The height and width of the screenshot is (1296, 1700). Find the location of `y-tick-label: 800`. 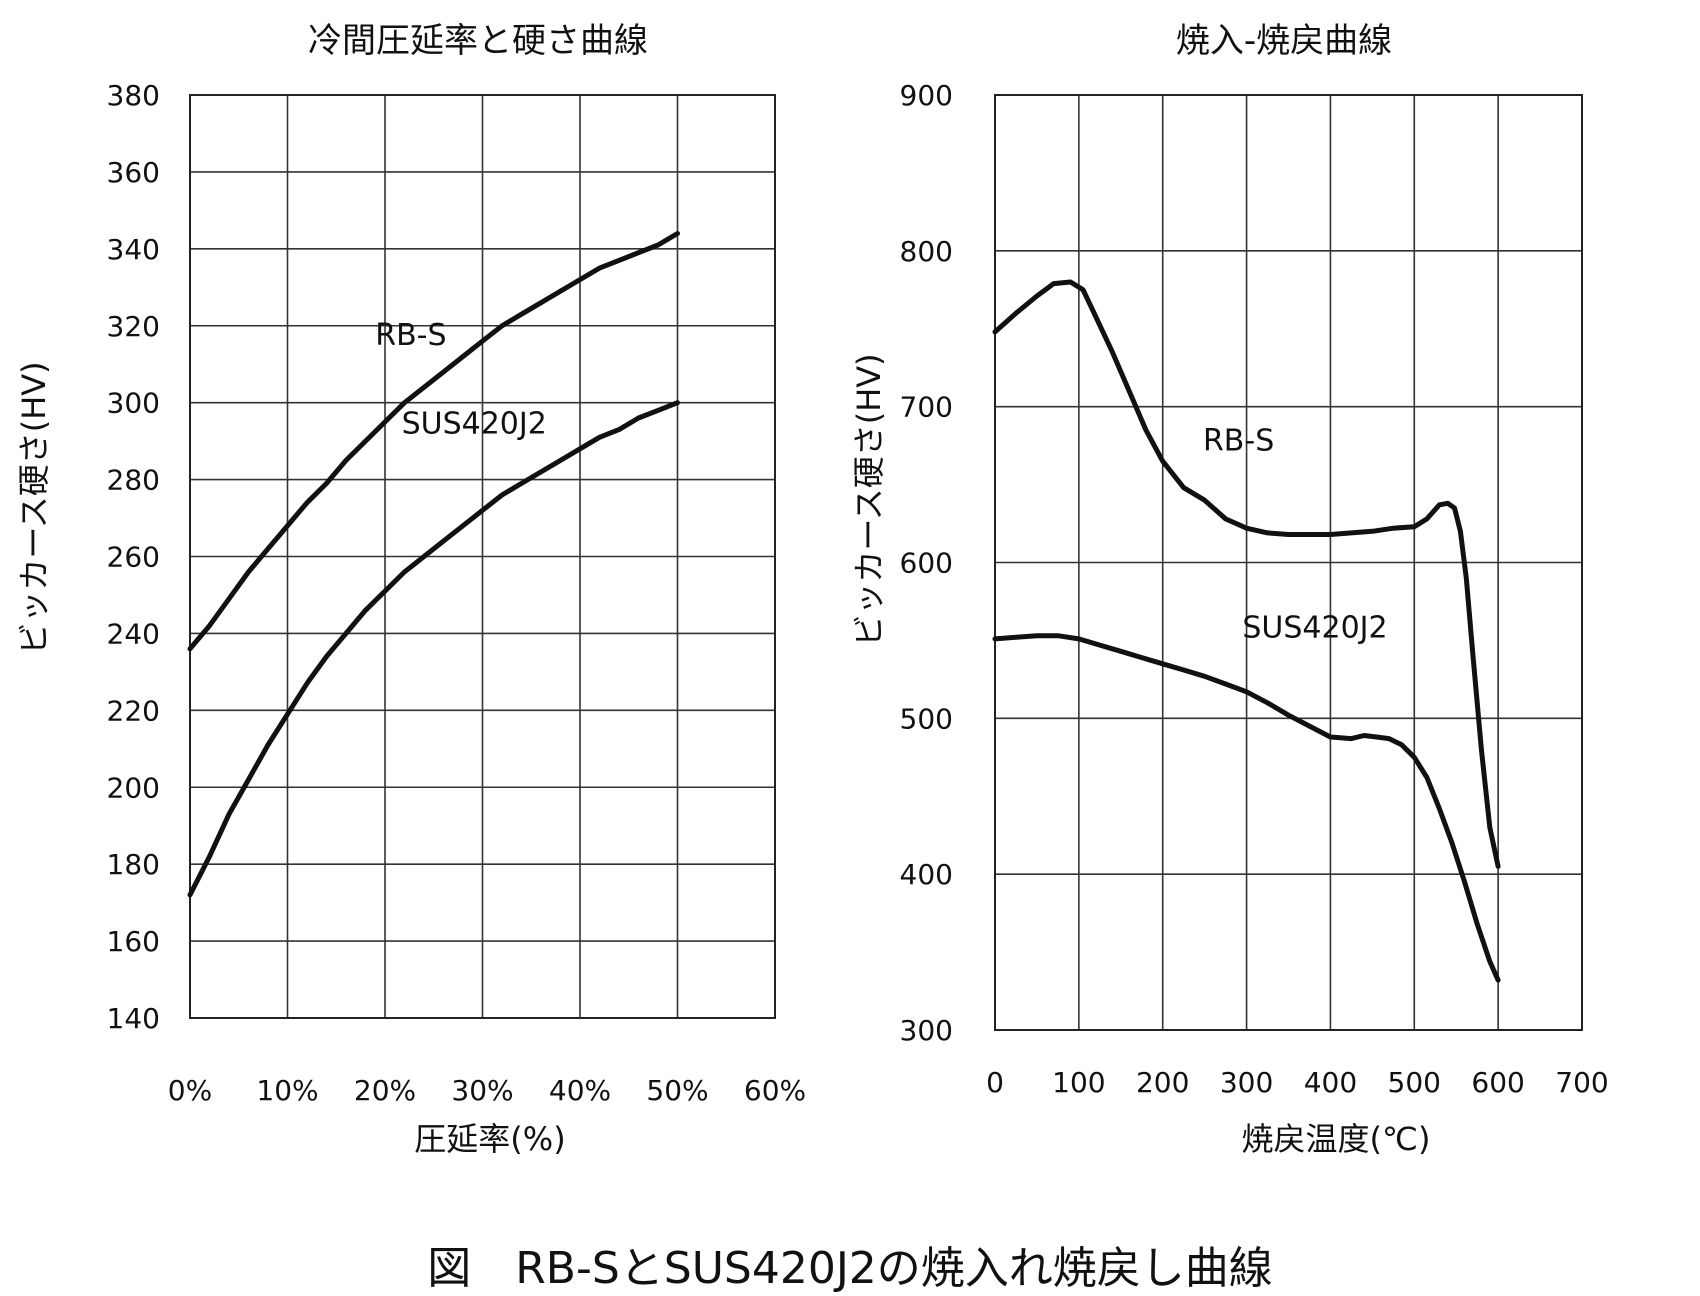

y-tick-label: 800 is located at coordinates (926, 251).